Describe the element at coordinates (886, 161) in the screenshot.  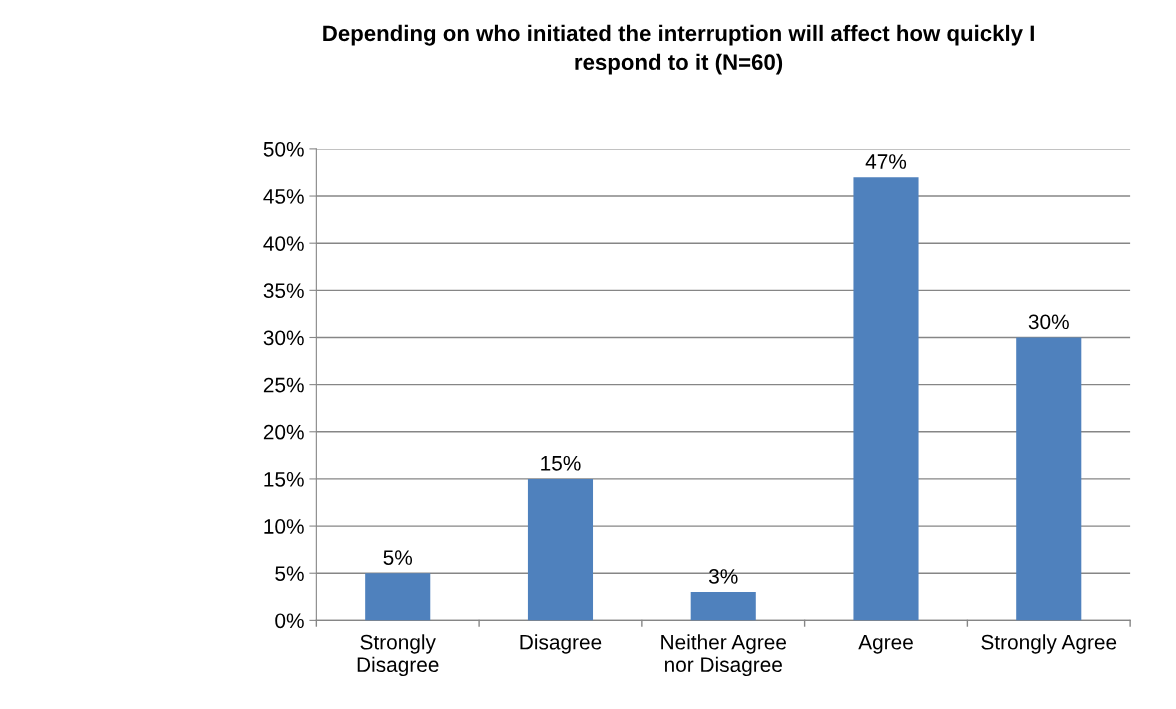
I see `data-label: 47%` at that location.